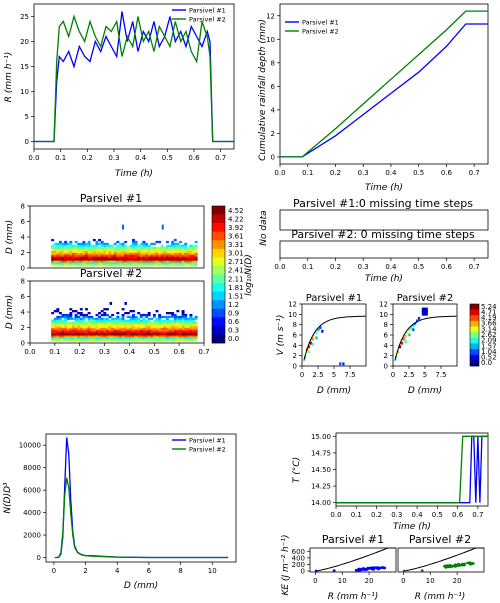  Describe the element at coordinates (32, 491) in the screenshot. I see `nd-y-tick-label: 6000` at that location.